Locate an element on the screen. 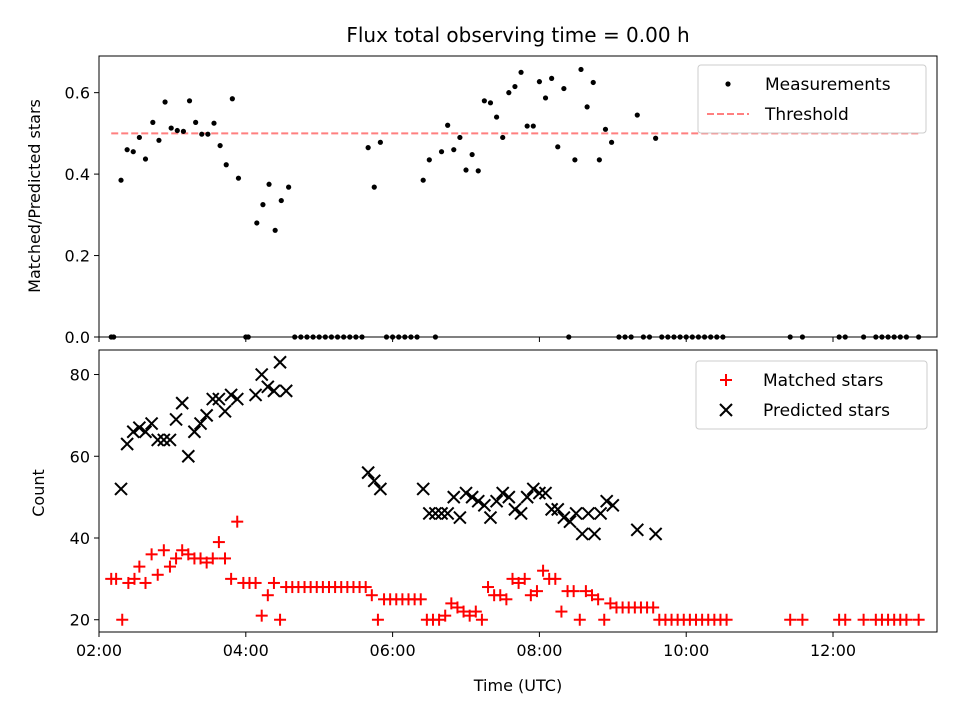 This screenshot has width=960, height=720. top-ytick-label-2: 0.4 is located at coordinates (77, 174).